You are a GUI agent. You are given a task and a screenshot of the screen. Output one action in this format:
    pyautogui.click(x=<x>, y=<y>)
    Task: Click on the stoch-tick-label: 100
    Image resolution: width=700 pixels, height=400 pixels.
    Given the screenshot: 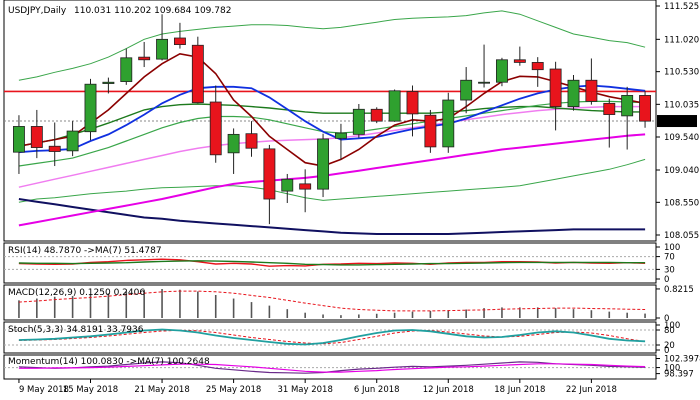 What is the action you would take?
    pyautogui.click(x=672, y=326)
    